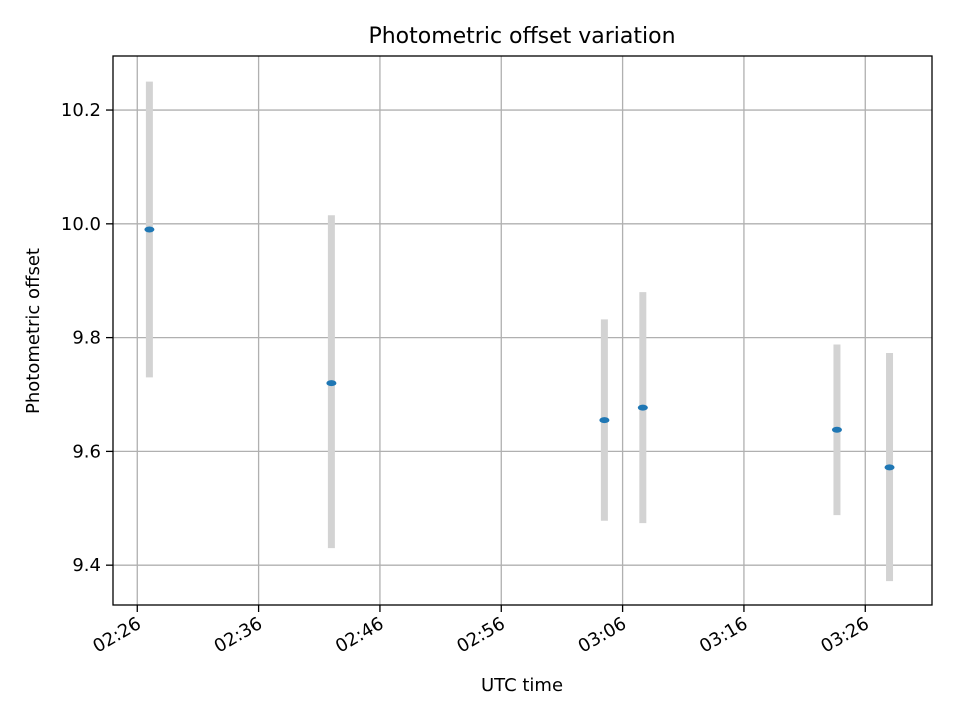  I want to click on x-axis: 02:26 02:36 02:46 02:56 03:06 03:16 03:26, so click(481, 631).